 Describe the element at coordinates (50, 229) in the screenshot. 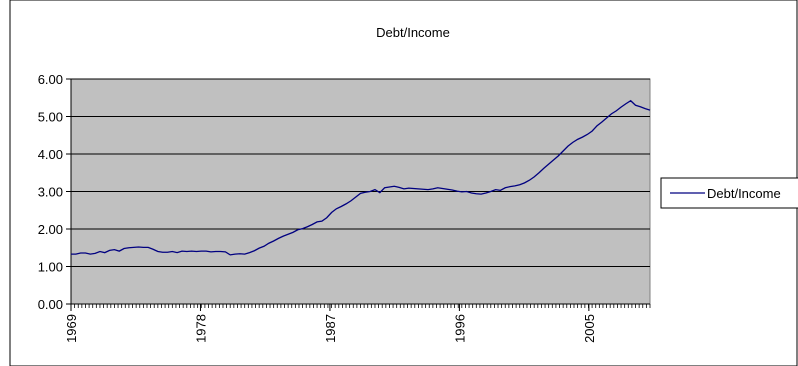

I see `y-tick-label: 2.00` at that location.